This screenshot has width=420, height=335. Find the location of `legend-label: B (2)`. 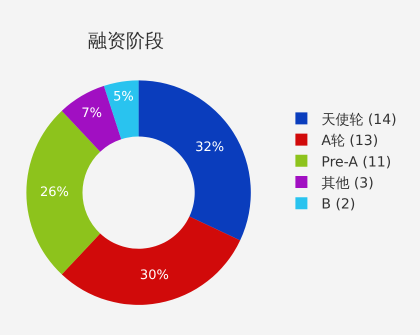

legend-label: B (2) is located at coordinates (338, 204).